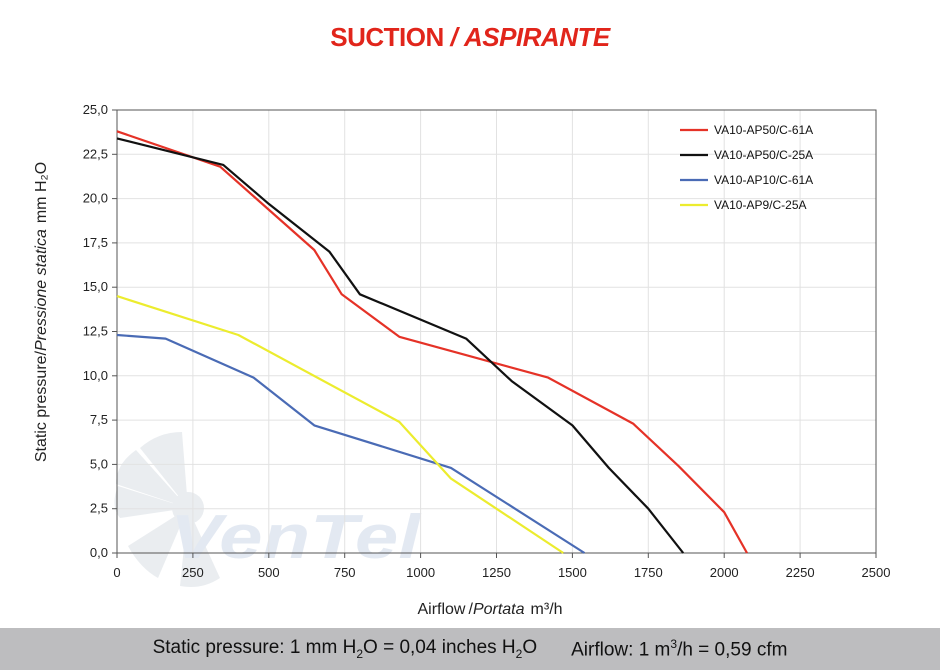 This screenshot has width=940, height=670. I want to click on legend-label: VA10-AP50/C-61A, so click(763, 130).